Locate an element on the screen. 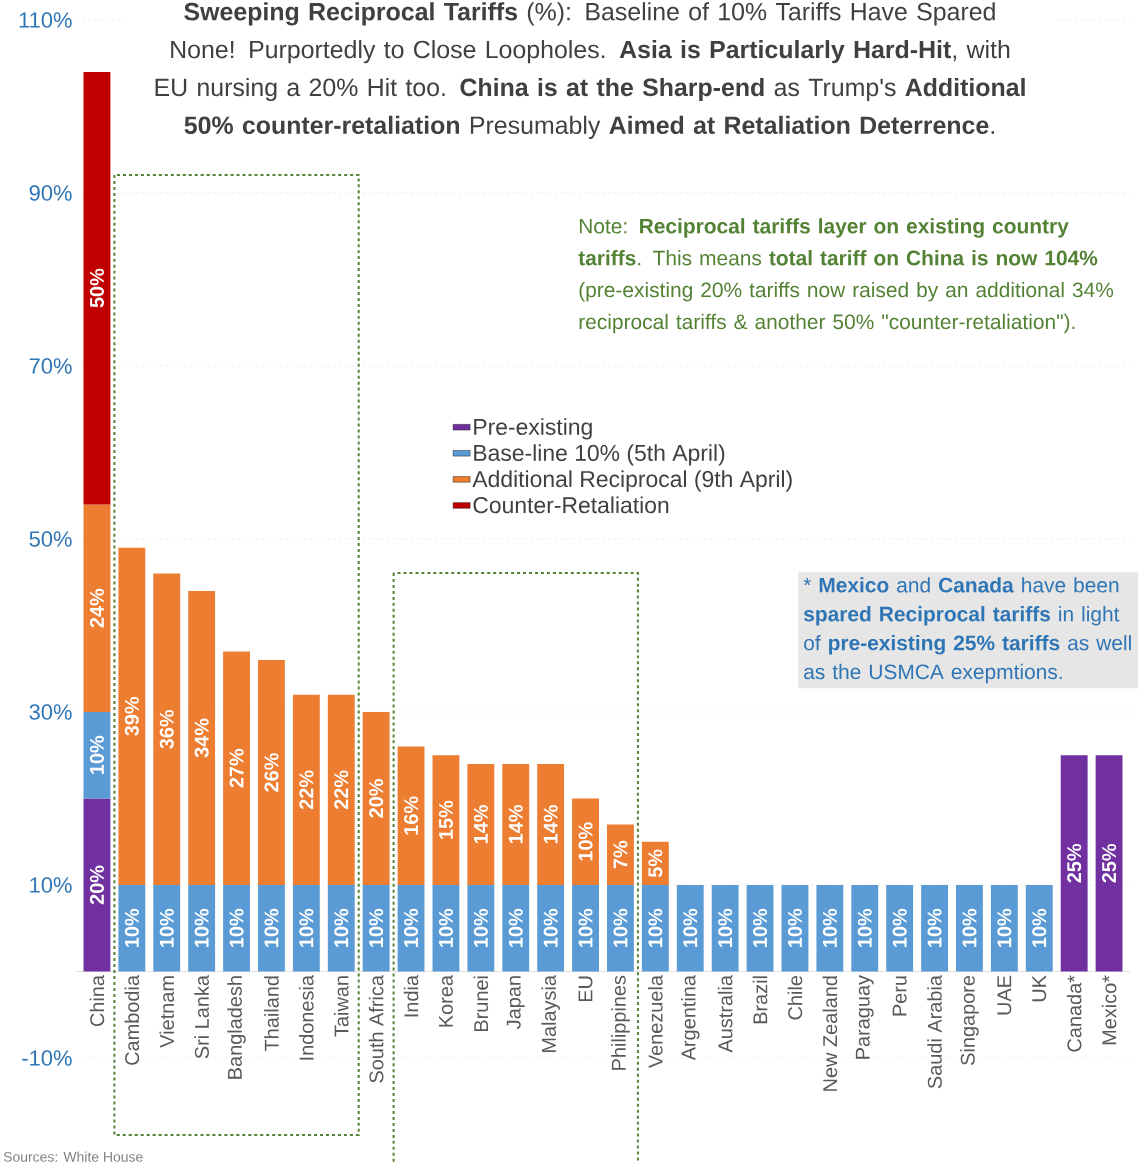  x-tick-label: EU is located at coordinates (585, 989).